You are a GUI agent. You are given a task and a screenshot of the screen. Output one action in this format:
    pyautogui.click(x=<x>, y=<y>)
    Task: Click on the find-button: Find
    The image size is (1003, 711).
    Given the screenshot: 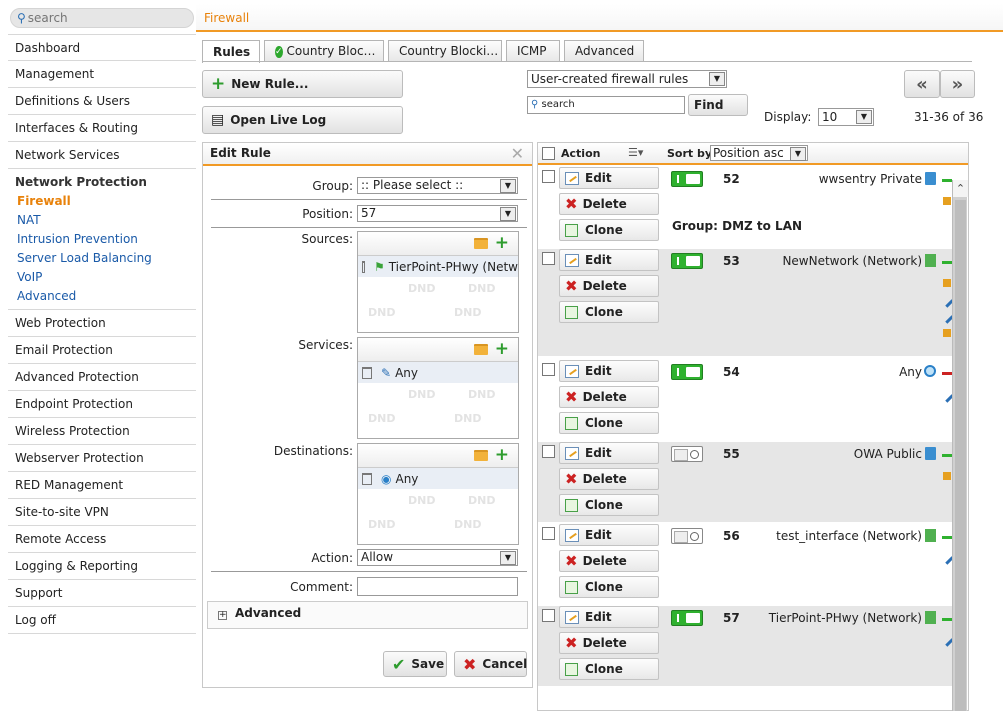 What is the action you would take?
    pyautogui.click(x=718, y=105)
    